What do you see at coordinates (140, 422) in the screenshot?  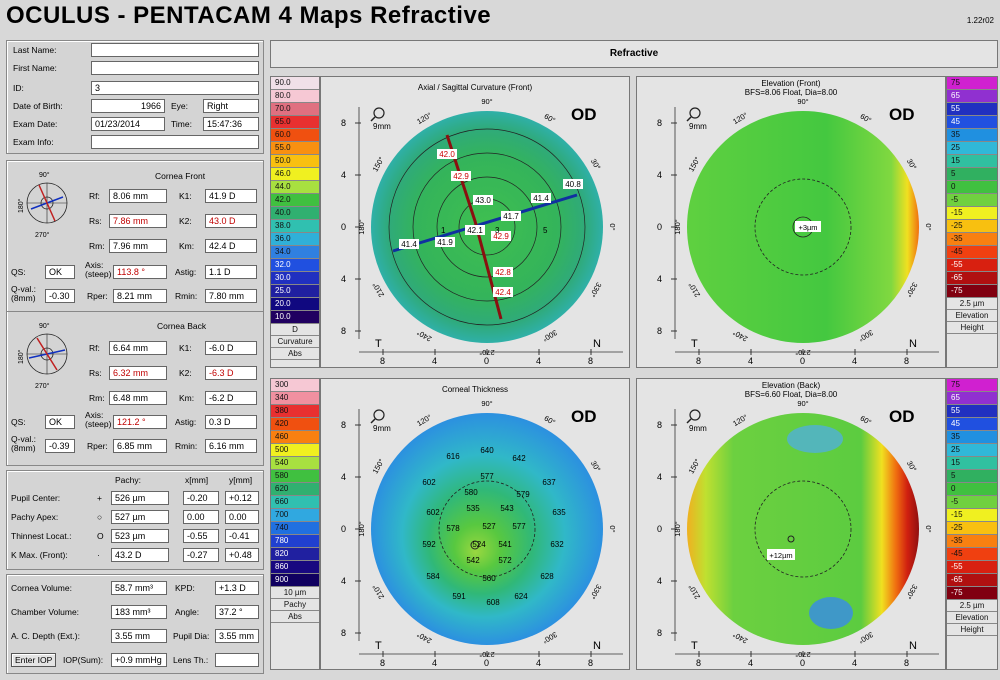 I see `back-axis-field: 121.2 °` at bounding box center [140, 422].